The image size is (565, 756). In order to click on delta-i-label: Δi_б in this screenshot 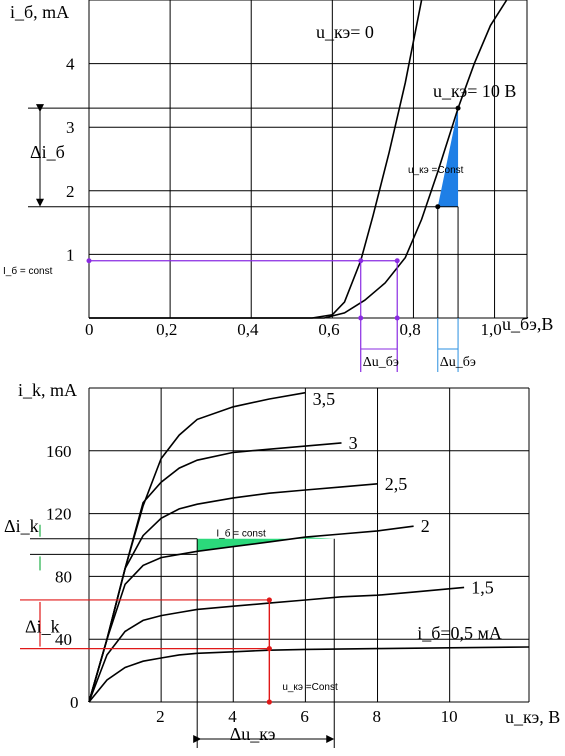, I will do `click(47, 152)`.